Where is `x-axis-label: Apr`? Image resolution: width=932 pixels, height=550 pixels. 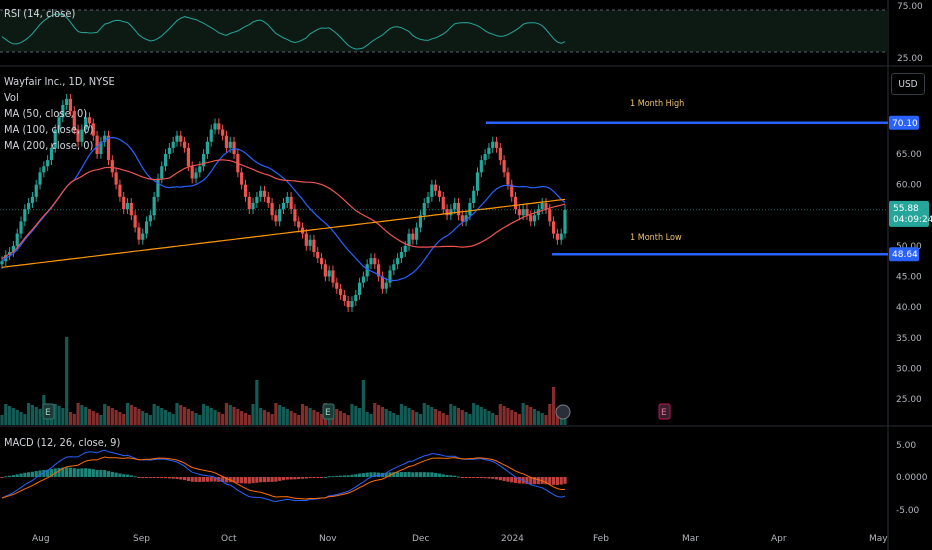
x-axis-label: Apr is located at coordinates (779, 539).